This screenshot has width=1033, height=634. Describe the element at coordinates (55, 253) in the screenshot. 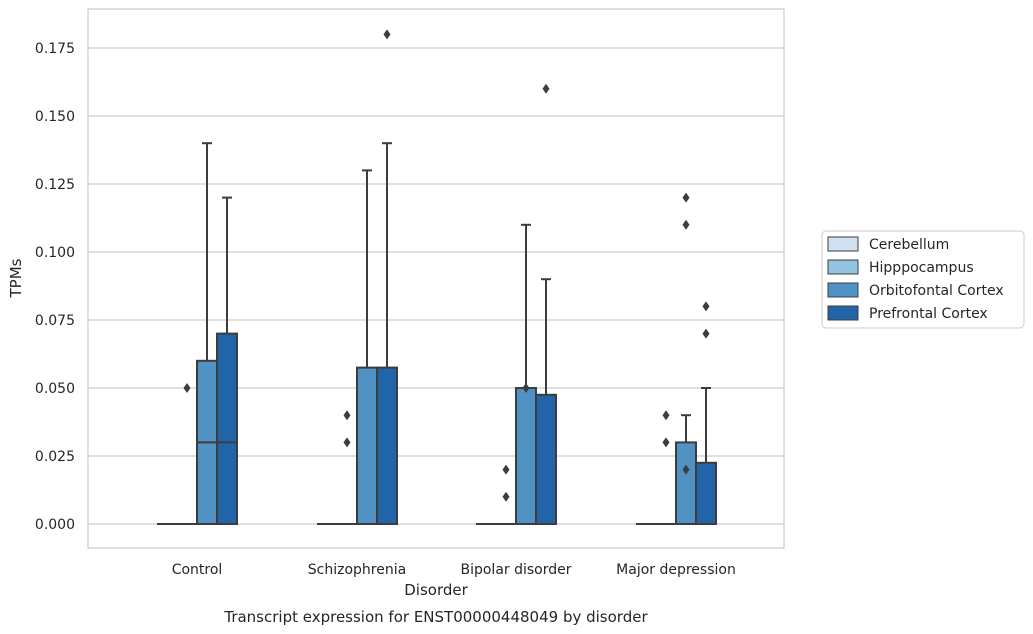

I see `y-tick-label: 0.100` at that location.